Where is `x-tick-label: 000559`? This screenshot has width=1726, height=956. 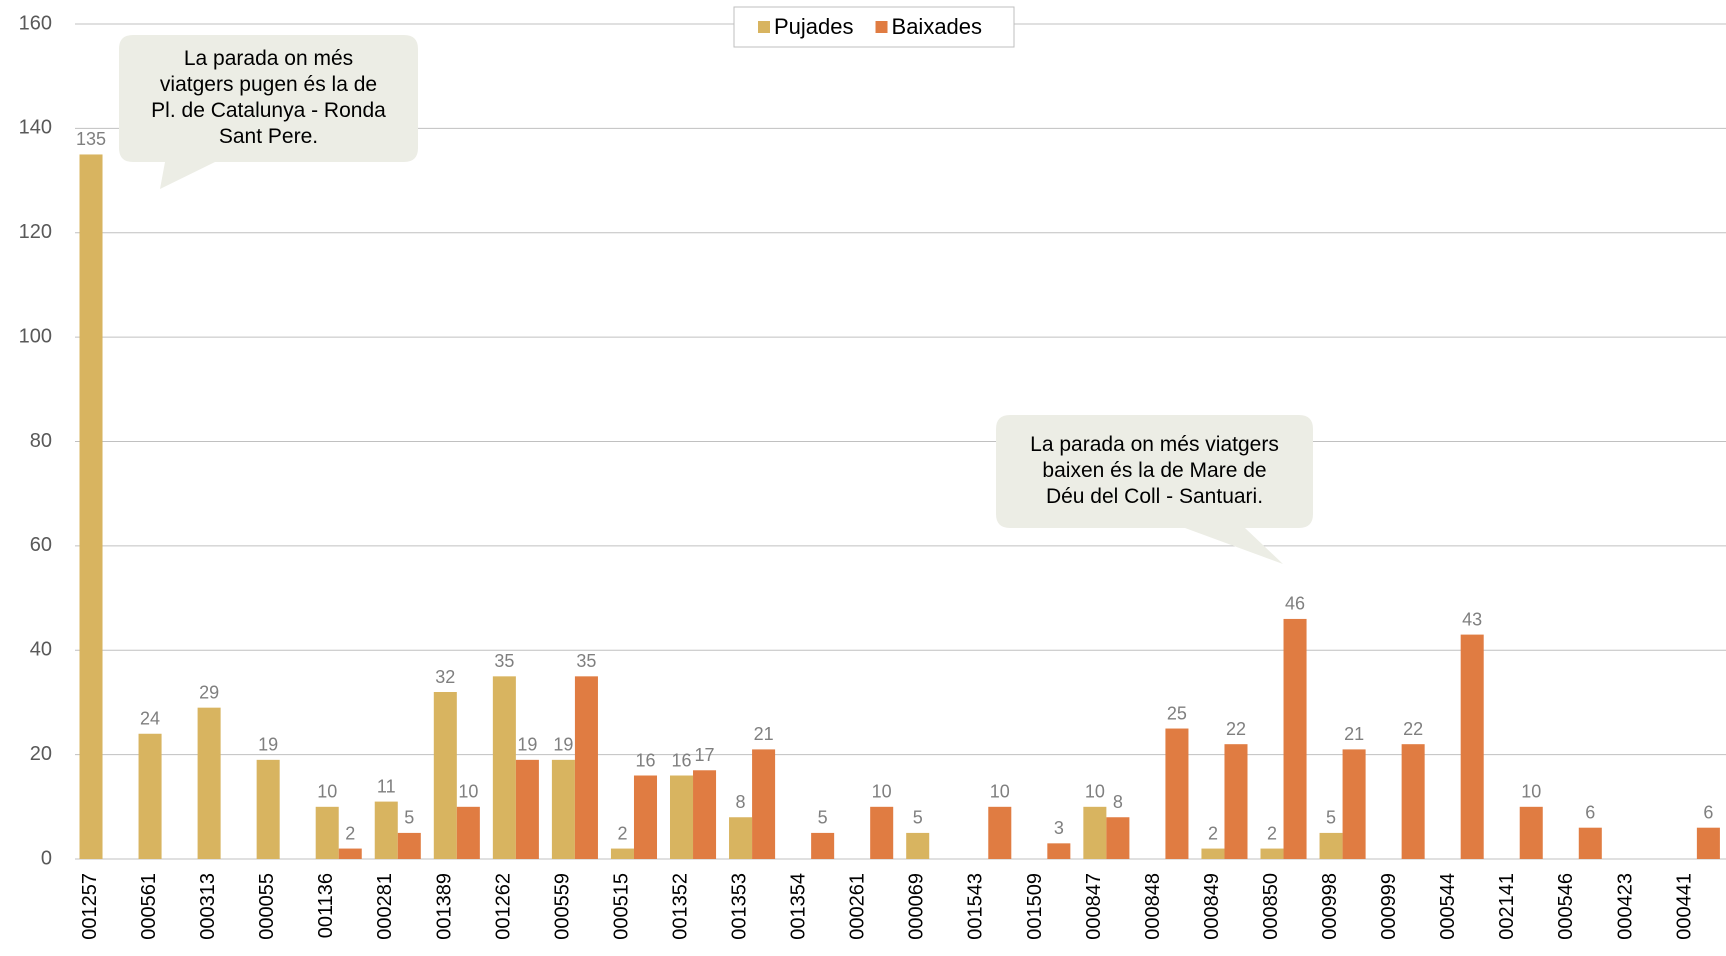
x-tick-label: 000559 is located at coordinates (562, 906).